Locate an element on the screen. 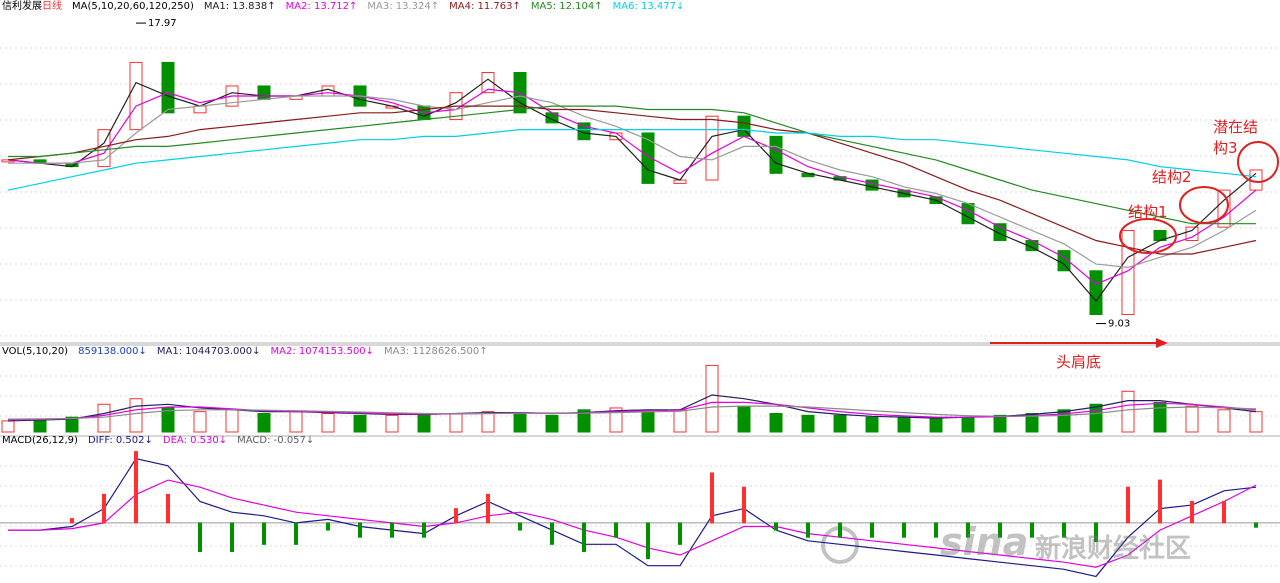 The width and height of the screenshot is (1280, 583). indicator-label: MA(5,10,20,60,120,250) is located at coordinates (133, 6).